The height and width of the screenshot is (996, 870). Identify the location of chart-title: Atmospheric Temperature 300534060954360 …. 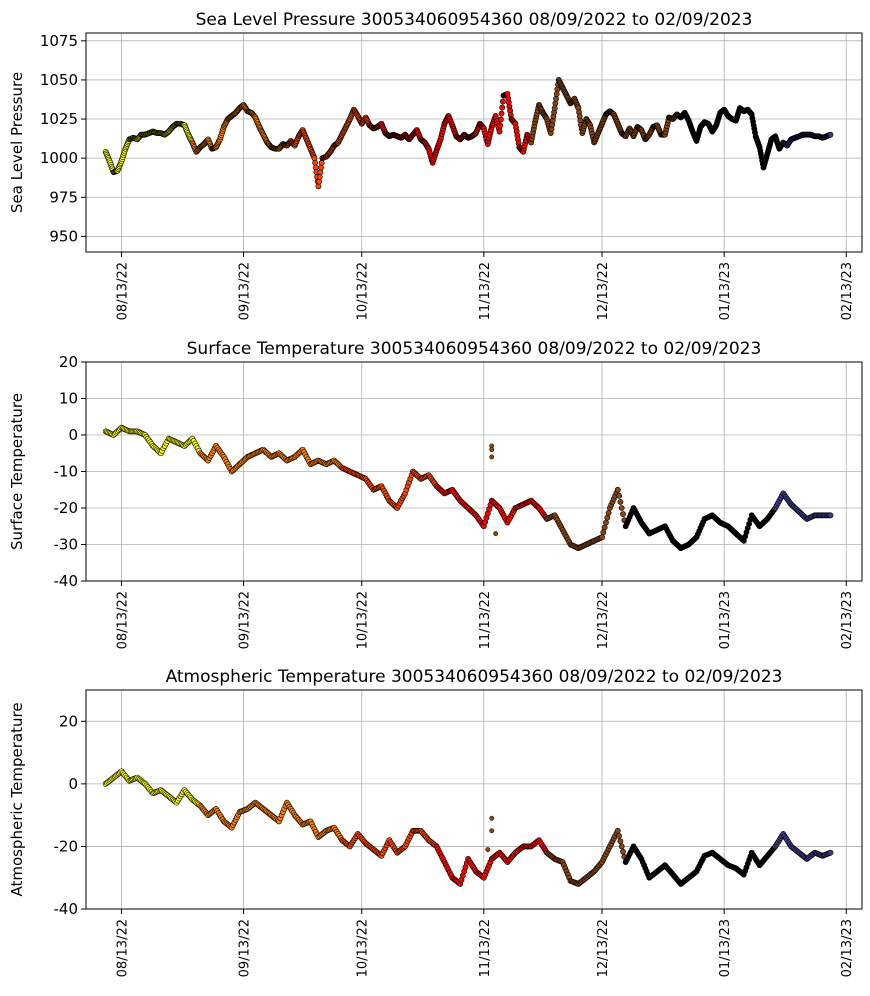
(474, 677).